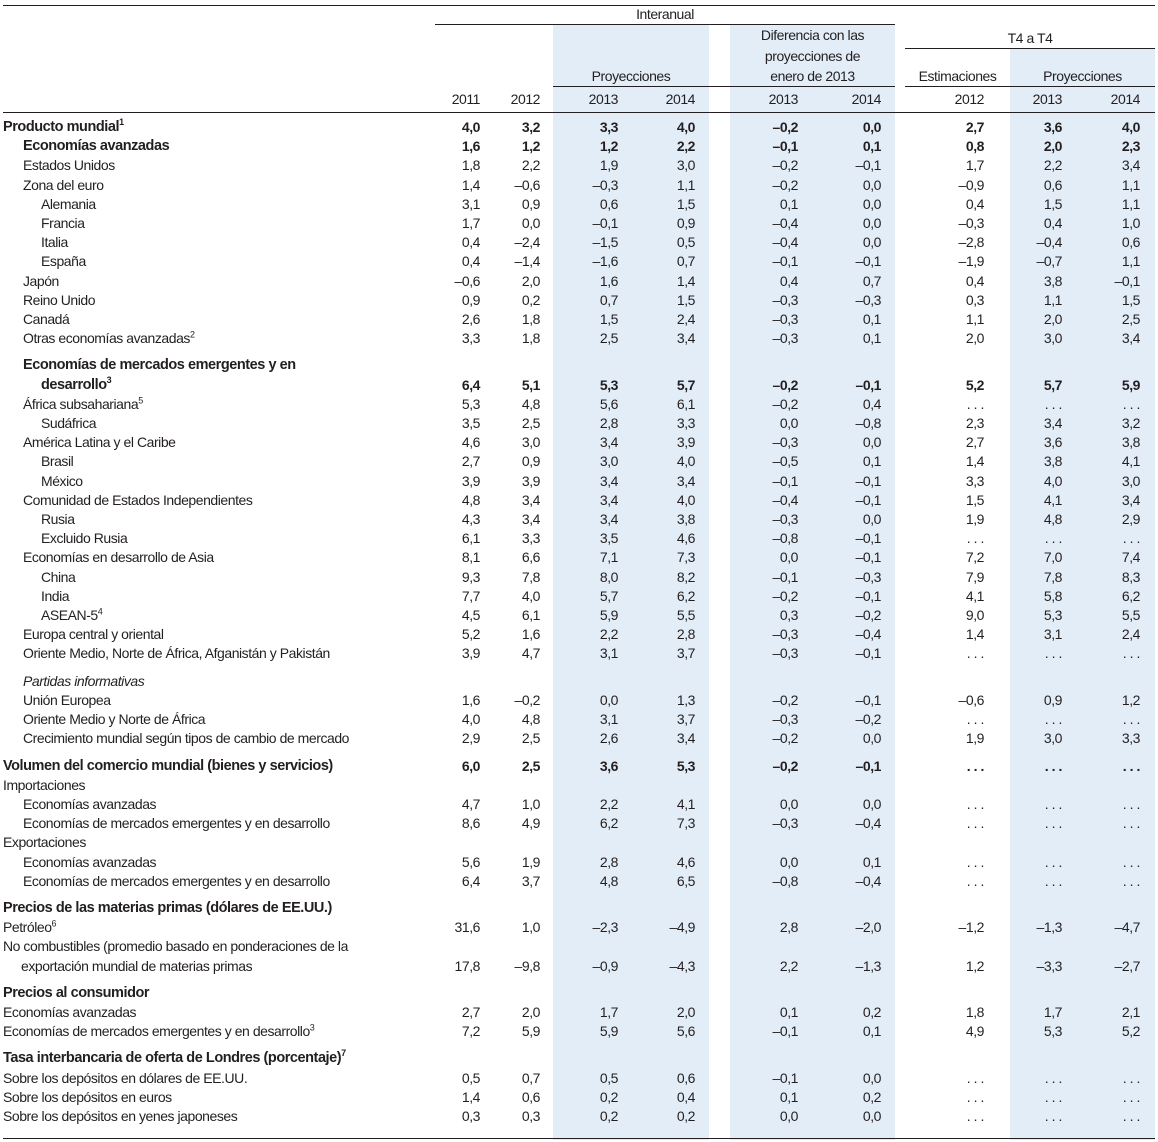 The width and height of the screenshot is (1158, 1142). What do you see at coordinates (106, 338) in the screenshot?
I see `row-label-text: Otras economías avanzadas` at bounding box center [106, 338].